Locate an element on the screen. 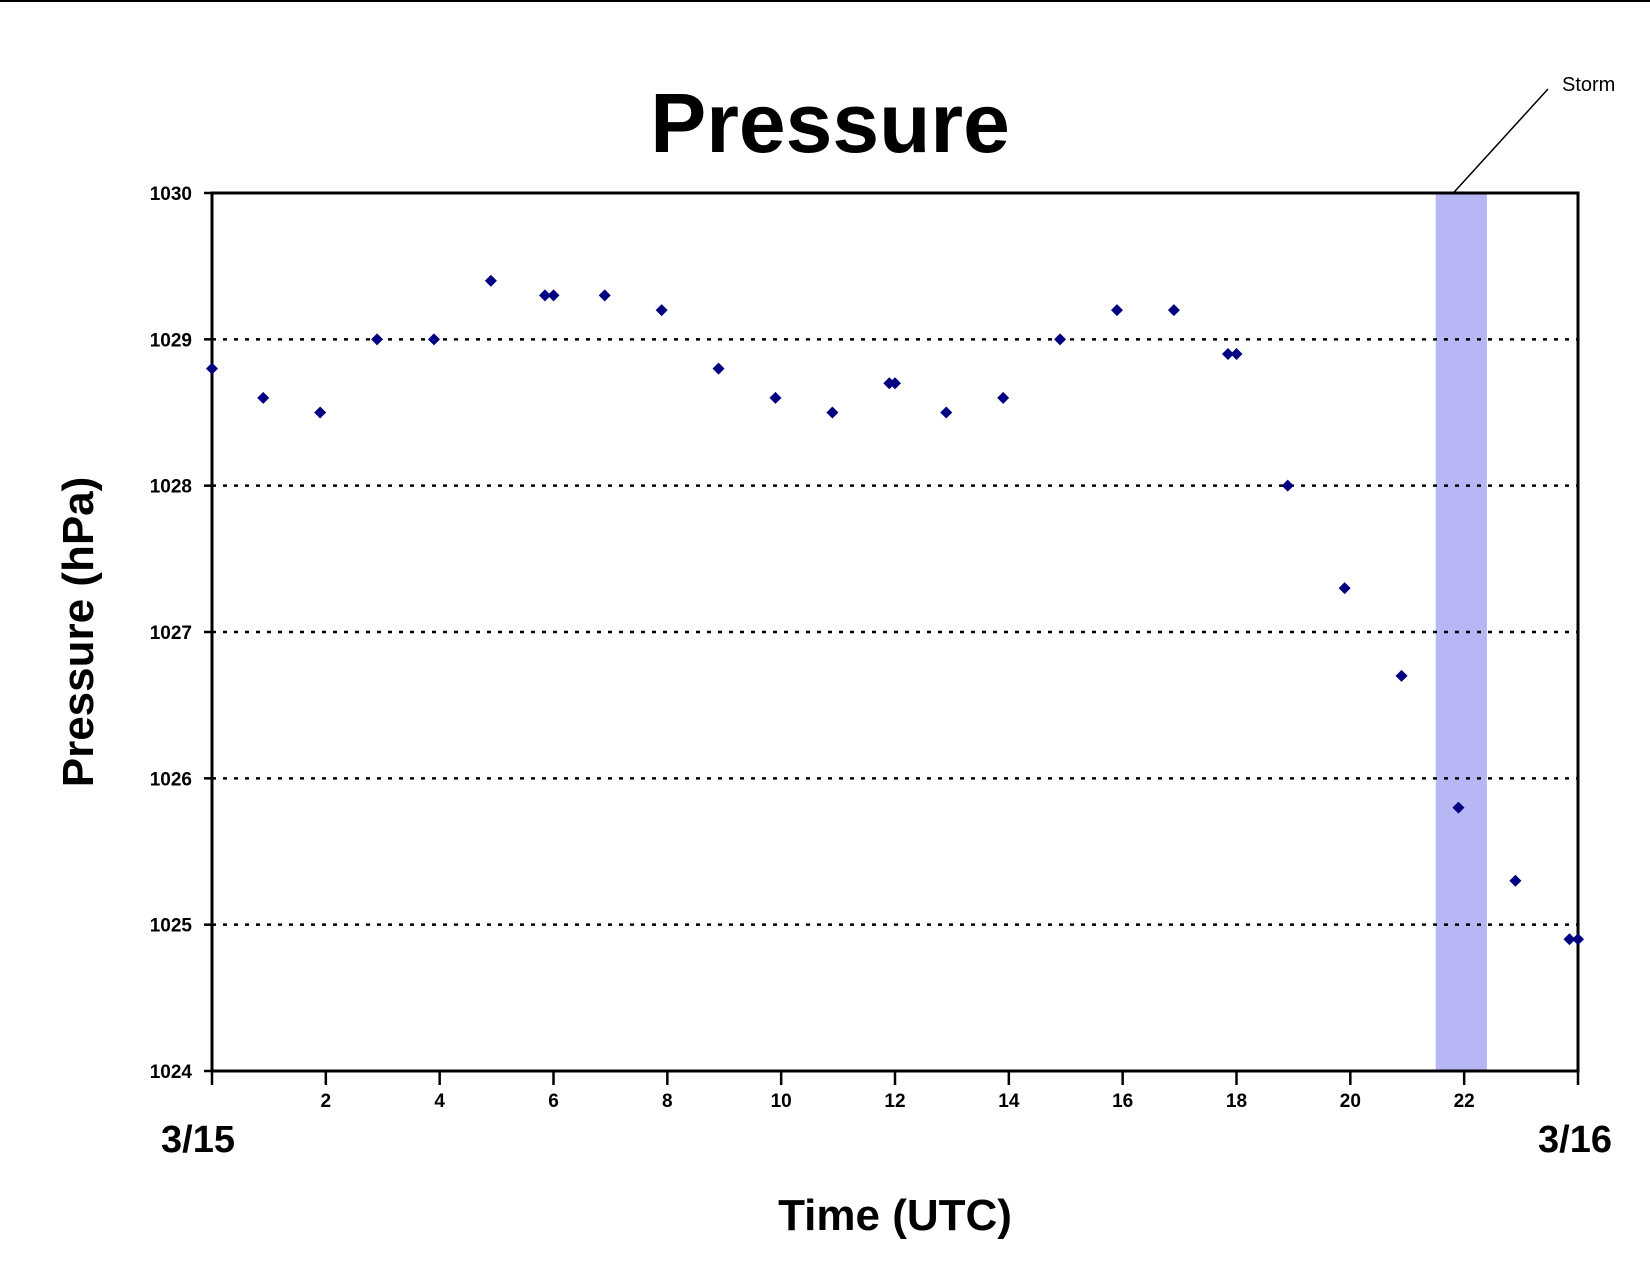 The height and width of the screenshot is (1275, 1650). x-axis-ticks: 2 4 6 8 10 12 14 16 18 20 22 is located at coordinates (895, 1091).